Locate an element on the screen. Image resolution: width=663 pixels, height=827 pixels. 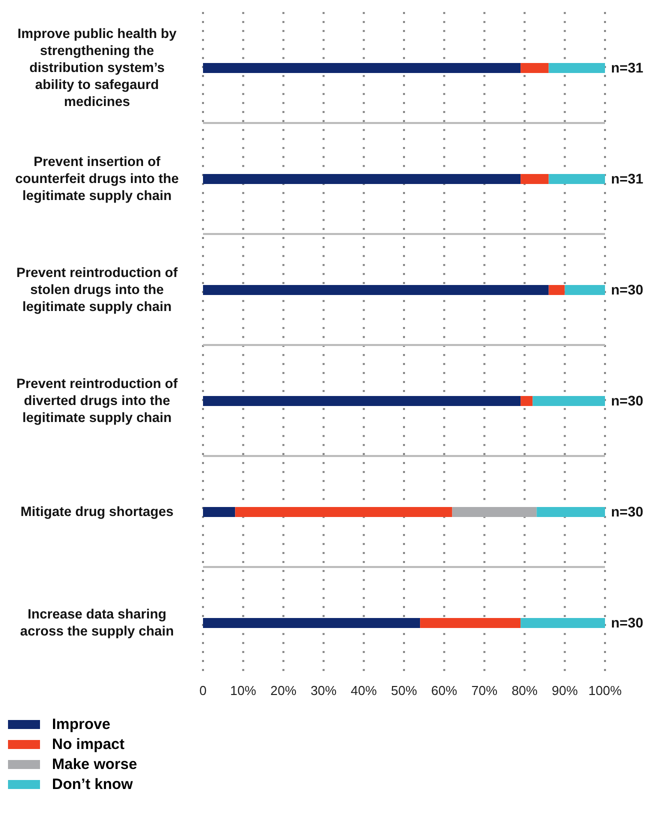
x-tick-label: 40% is located at coordinates (364, 690).